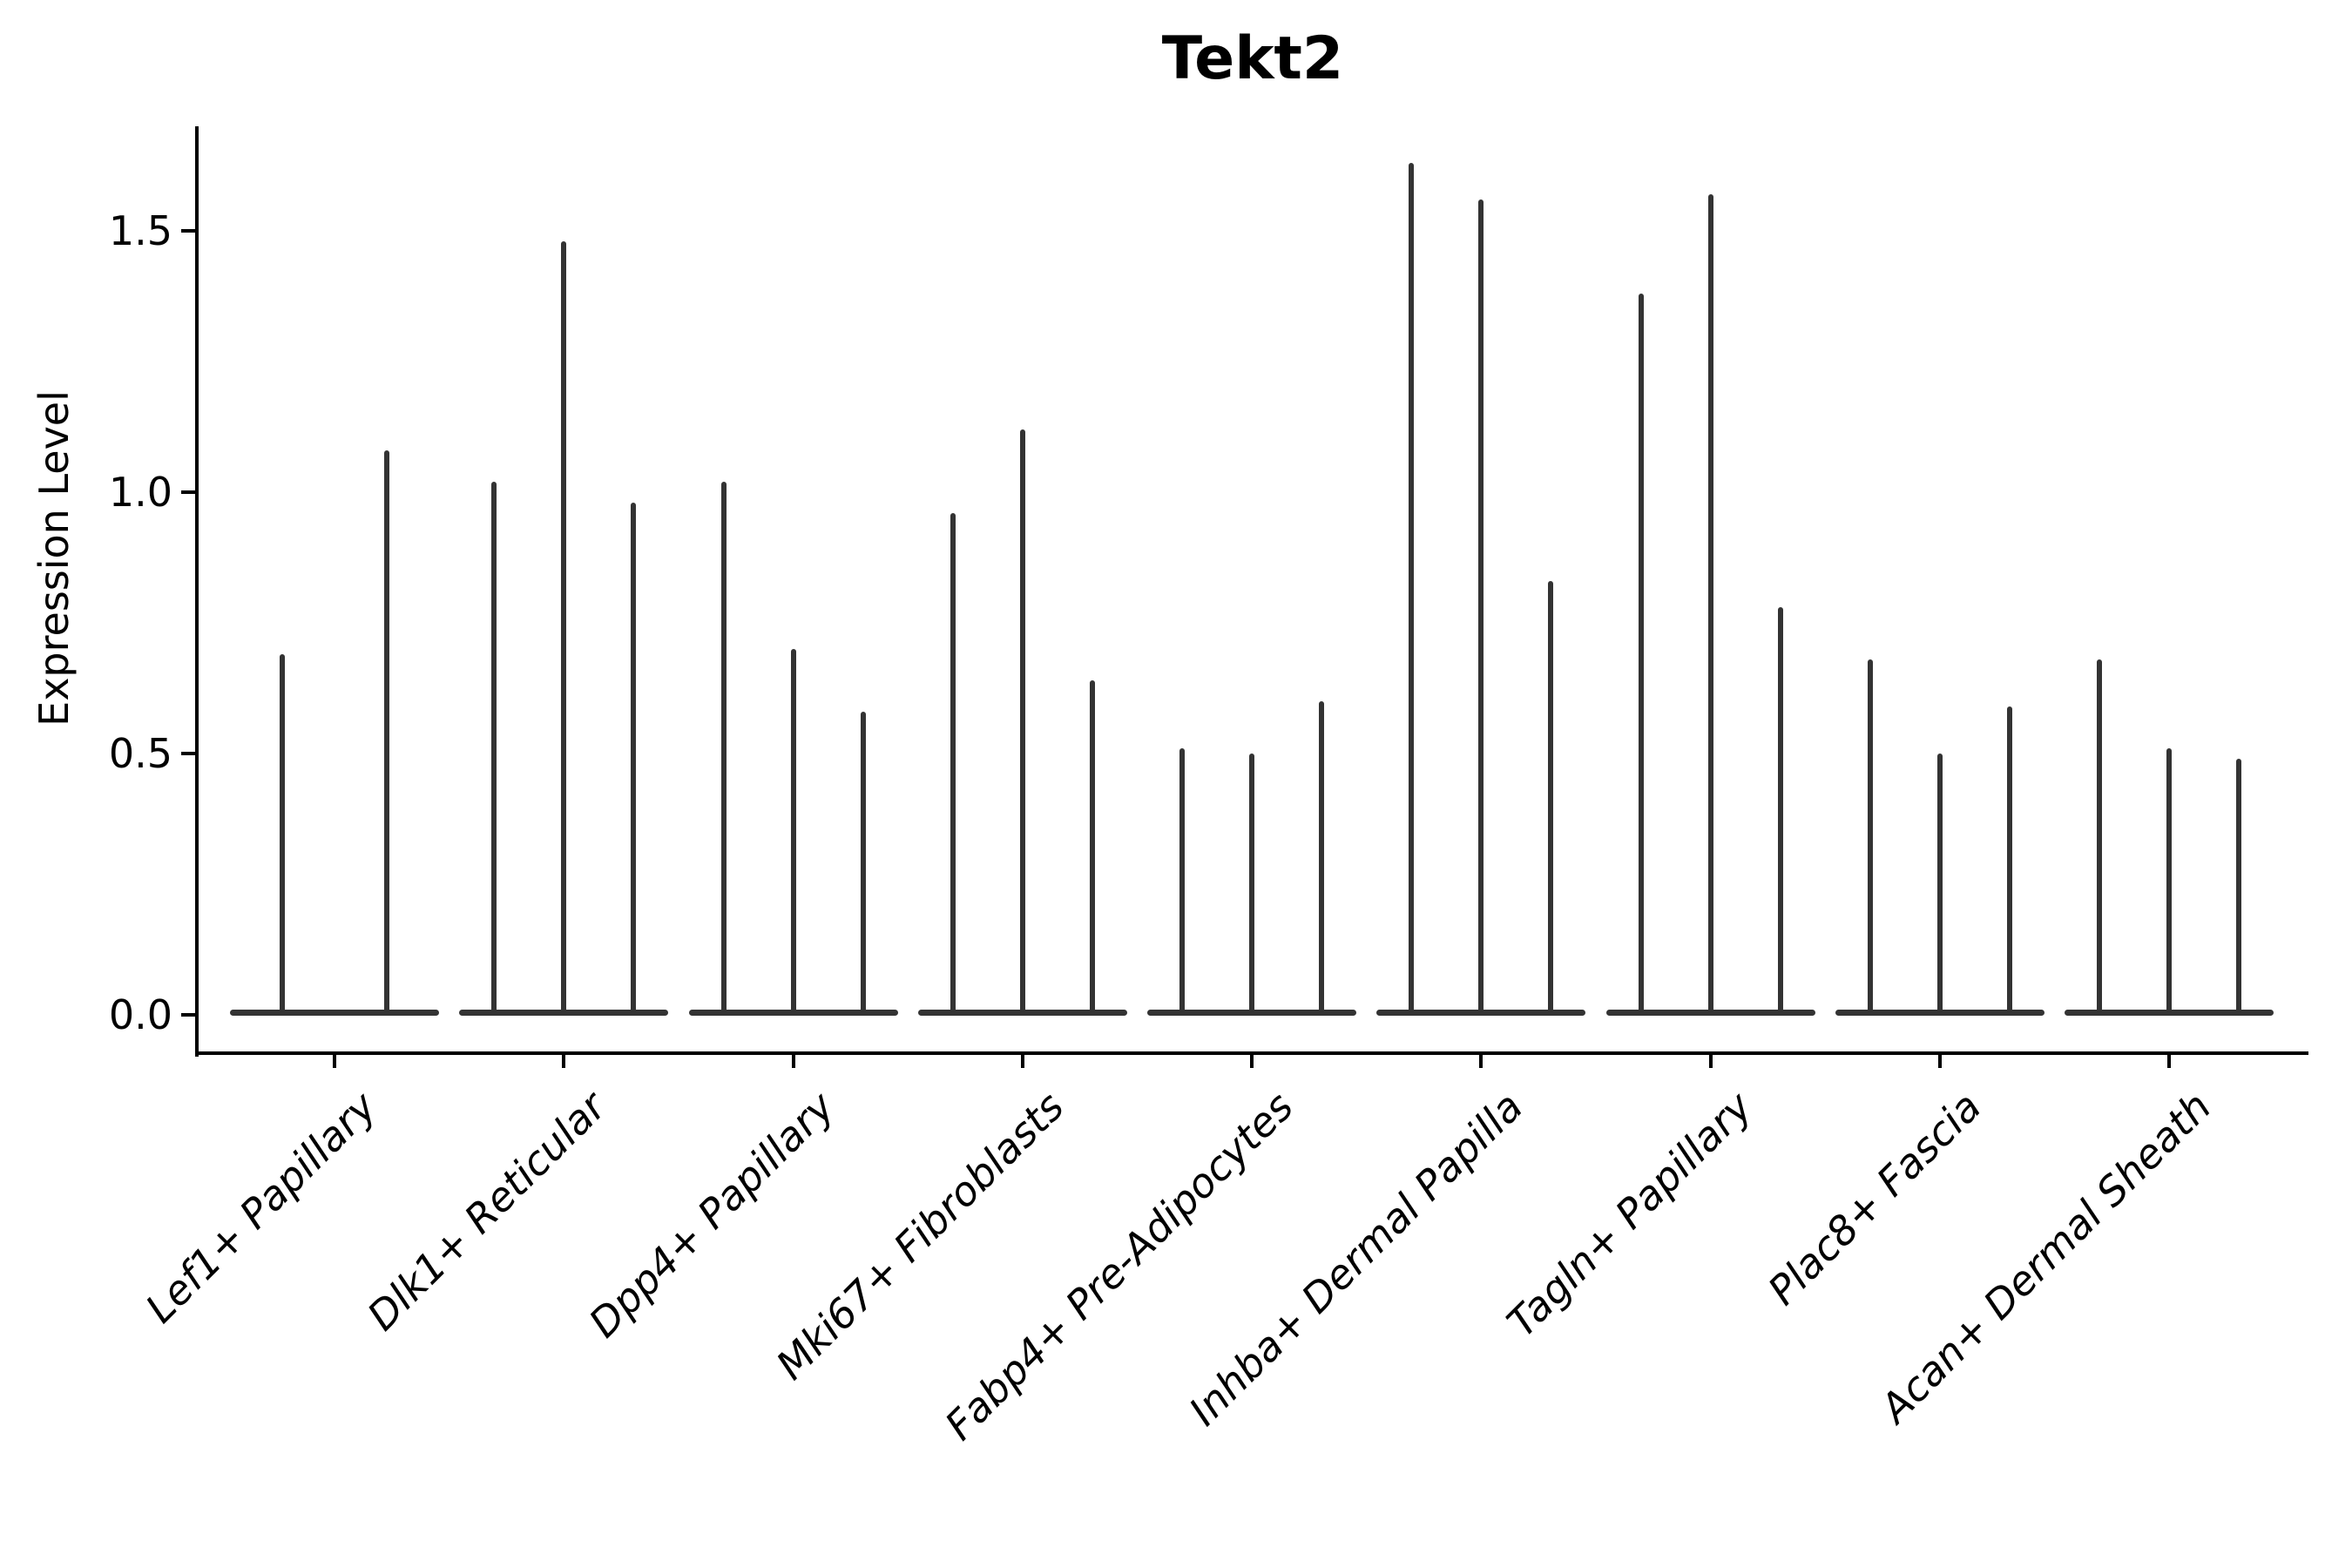 This screenshot has width=2352, height=1568. Describe the element at coordinates (1874, 1199) in the screenshot. I see `x-tick-label: Plac8+ Fascia` at that location.